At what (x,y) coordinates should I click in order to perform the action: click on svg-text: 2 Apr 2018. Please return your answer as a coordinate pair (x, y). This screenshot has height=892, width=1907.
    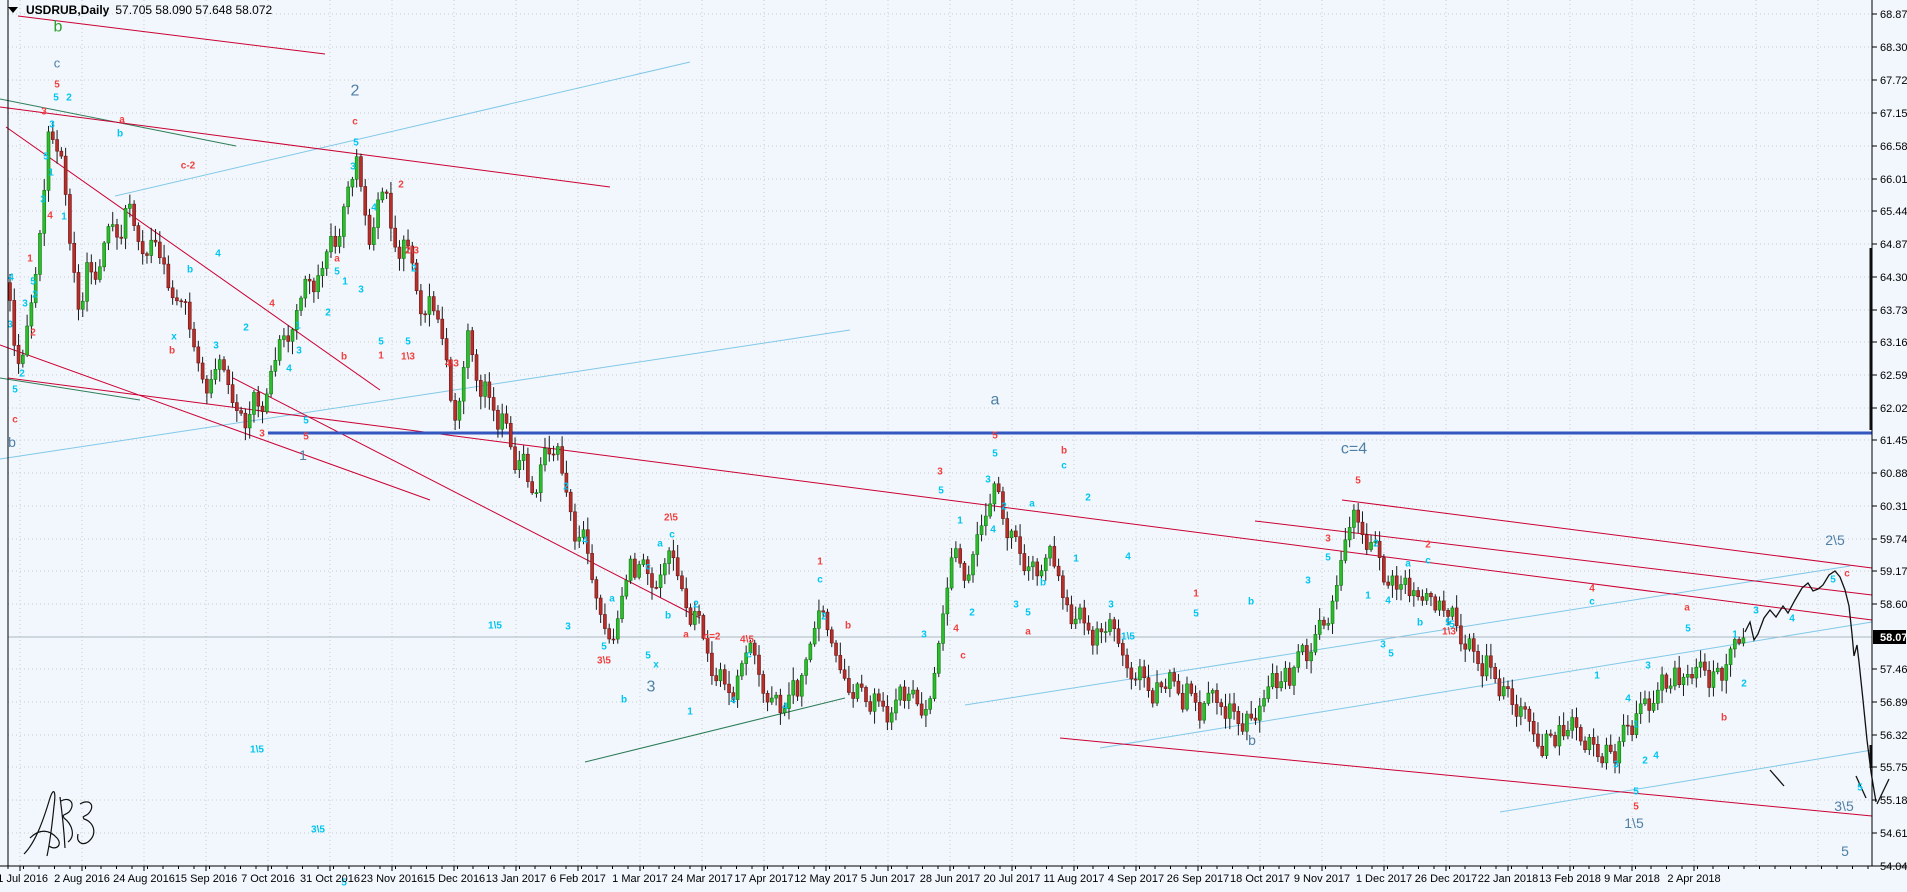
    Looking at the image, I should click on (1693, 879).